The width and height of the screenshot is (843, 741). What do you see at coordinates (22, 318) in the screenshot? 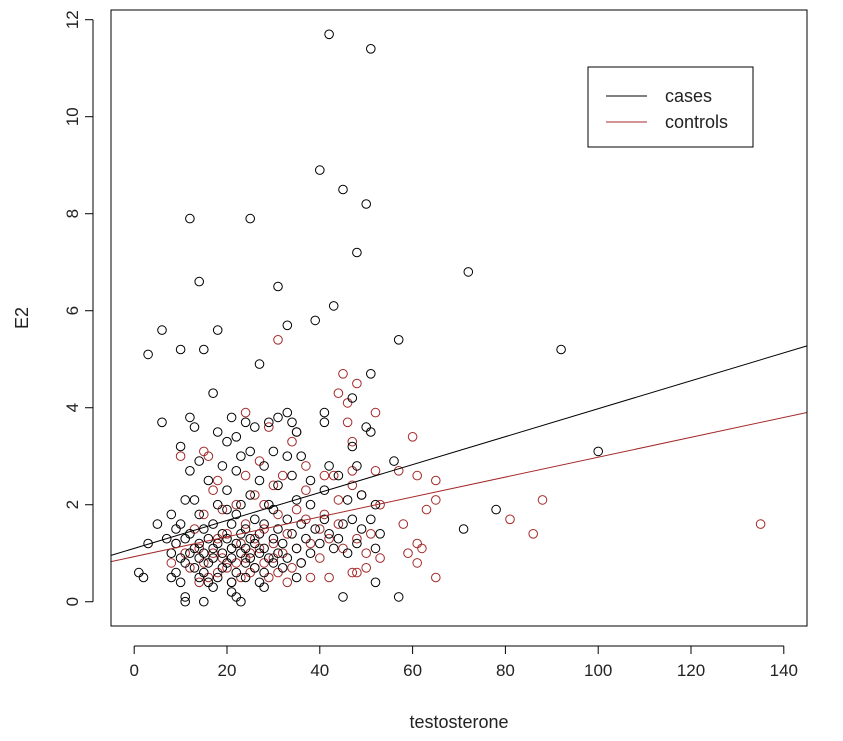
I see `y-axis-title: E2` at bounding box center [22, 318].